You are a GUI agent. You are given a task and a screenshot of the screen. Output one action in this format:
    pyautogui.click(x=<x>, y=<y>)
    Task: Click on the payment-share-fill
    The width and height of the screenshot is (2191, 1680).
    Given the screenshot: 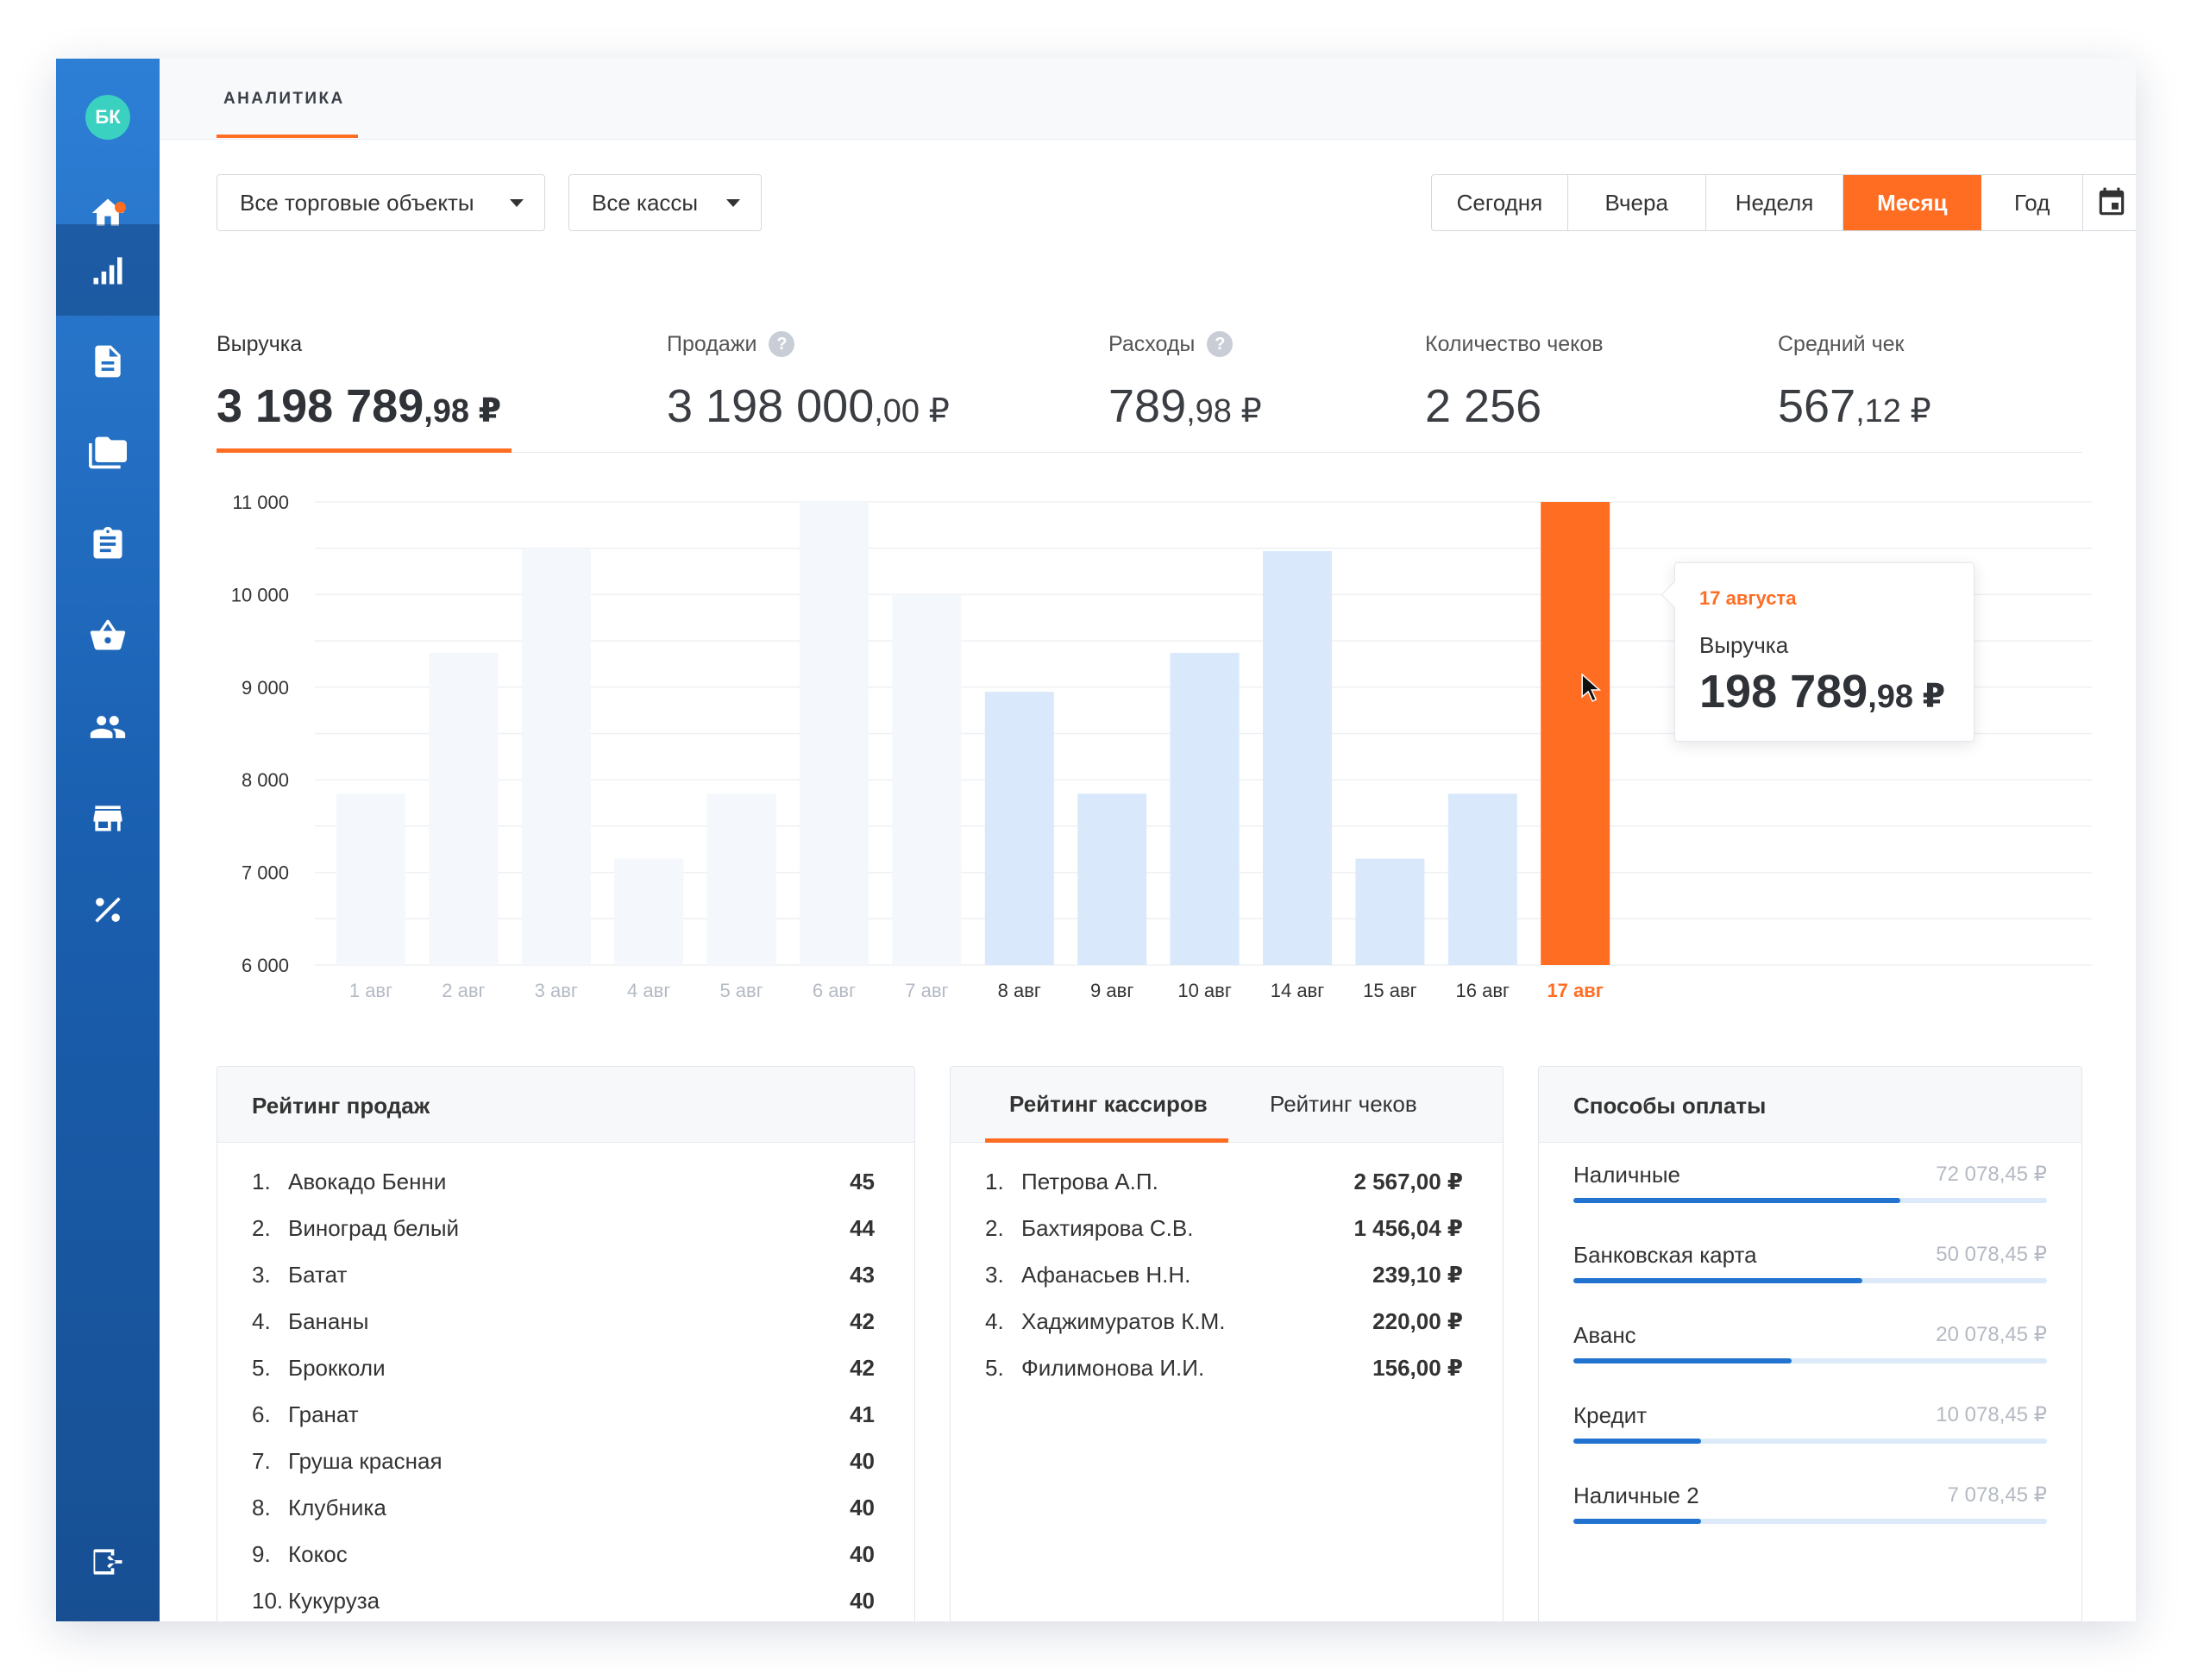 What is the action you would take?
    pyautogui.click(x=1736, y=1200)
    